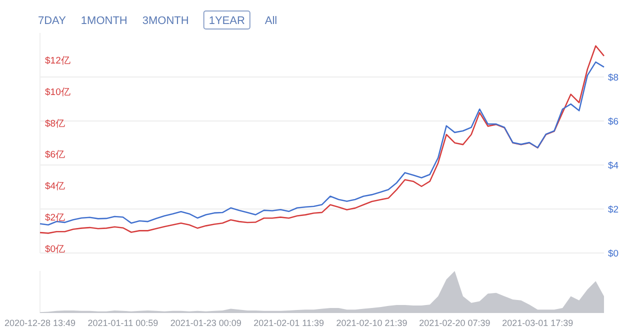 This screenshot has height=328, width=640. What do you see at coordinates (55, 249) in the screenshot?
I see `y-tick-label: $0亿` at bounding box center [55, 249].